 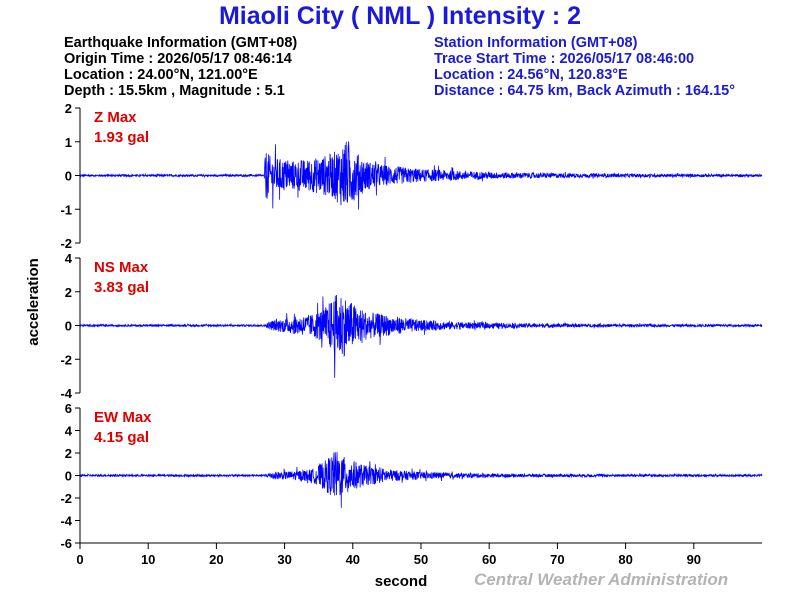 I want to click on x-tick-label: 40, so click(x=353, y=559).